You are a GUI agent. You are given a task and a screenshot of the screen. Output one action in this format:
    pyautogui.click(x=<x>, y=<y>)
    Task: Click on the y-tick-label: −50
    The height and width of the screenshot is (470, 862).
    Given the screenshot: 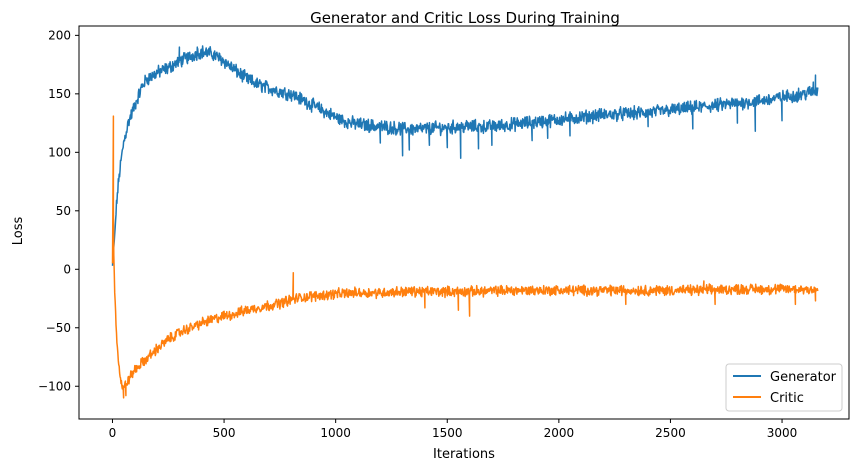 What is the action you would take?
    pyautogui.click(x=58, y=328)
    